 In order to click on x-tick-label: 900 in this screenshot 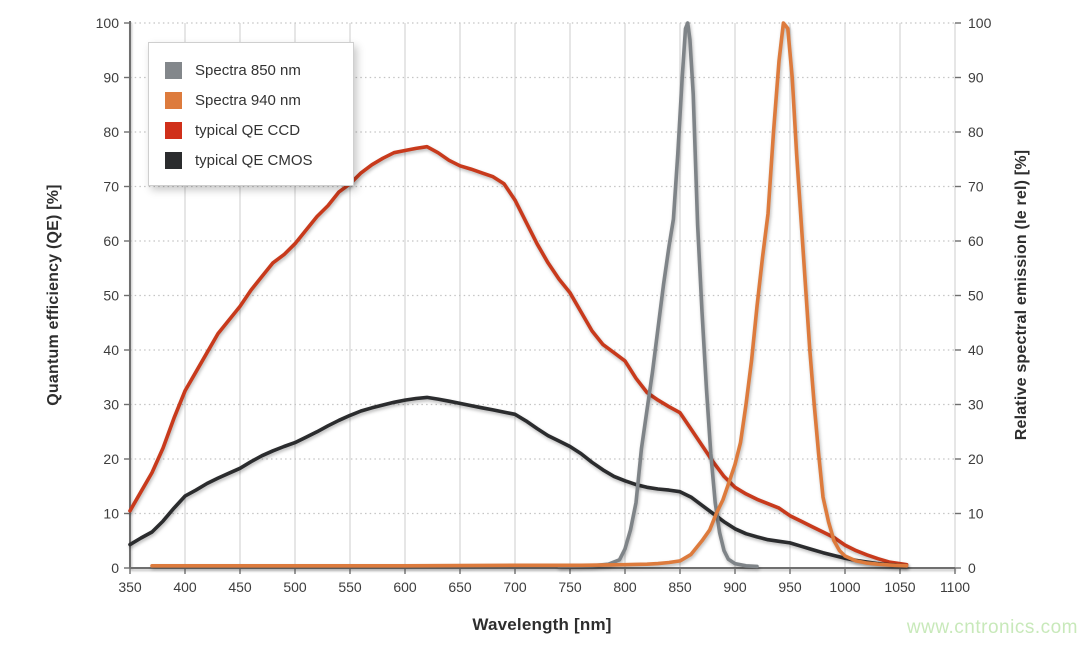, I will do `click(735, 587)`.